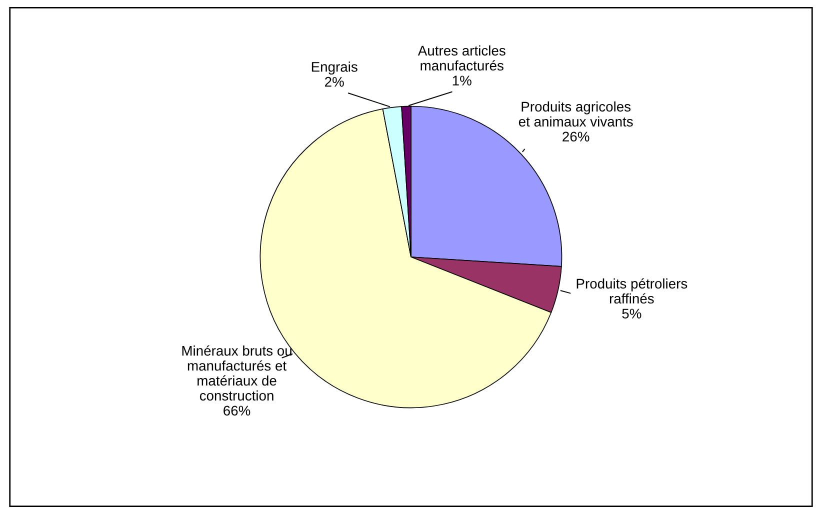  Describe the element at coordinates (335, 68) in the screenshot. I see `slice-label: Engrais` at that location.